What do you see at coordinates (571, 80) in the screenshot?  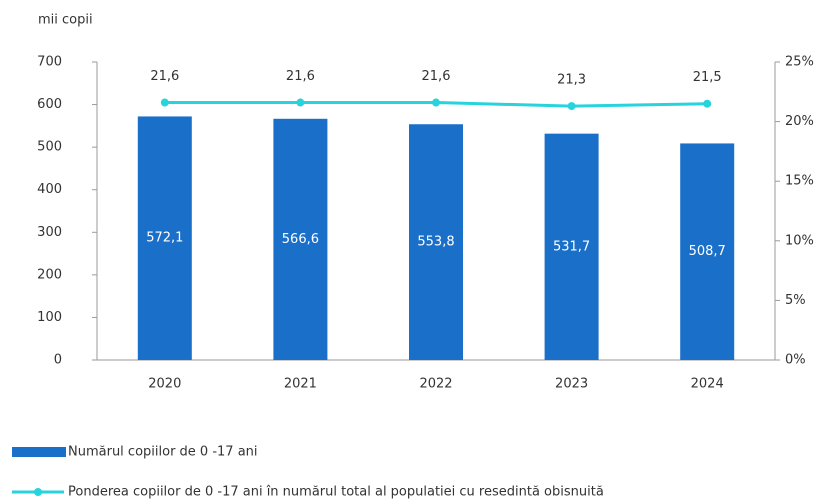 I see `line-value-label: 21,3` at bounding box center [571, 80].